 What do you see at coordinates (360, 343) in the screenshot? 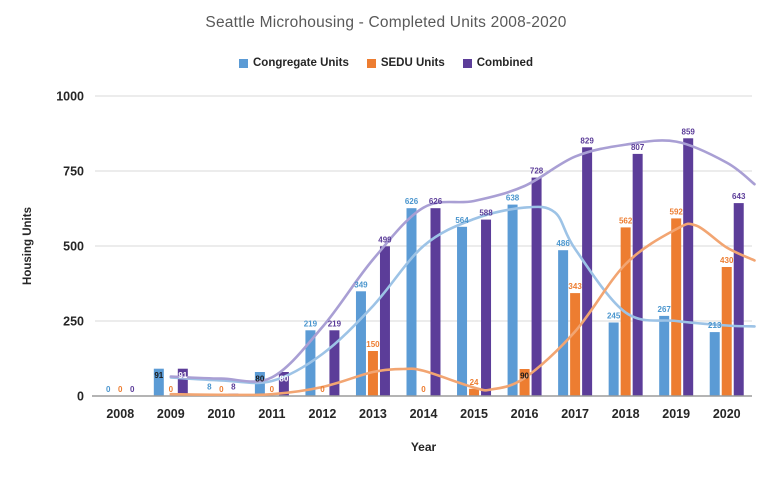
I see `bar-congregate-2013` at bounding box center [360, 343].